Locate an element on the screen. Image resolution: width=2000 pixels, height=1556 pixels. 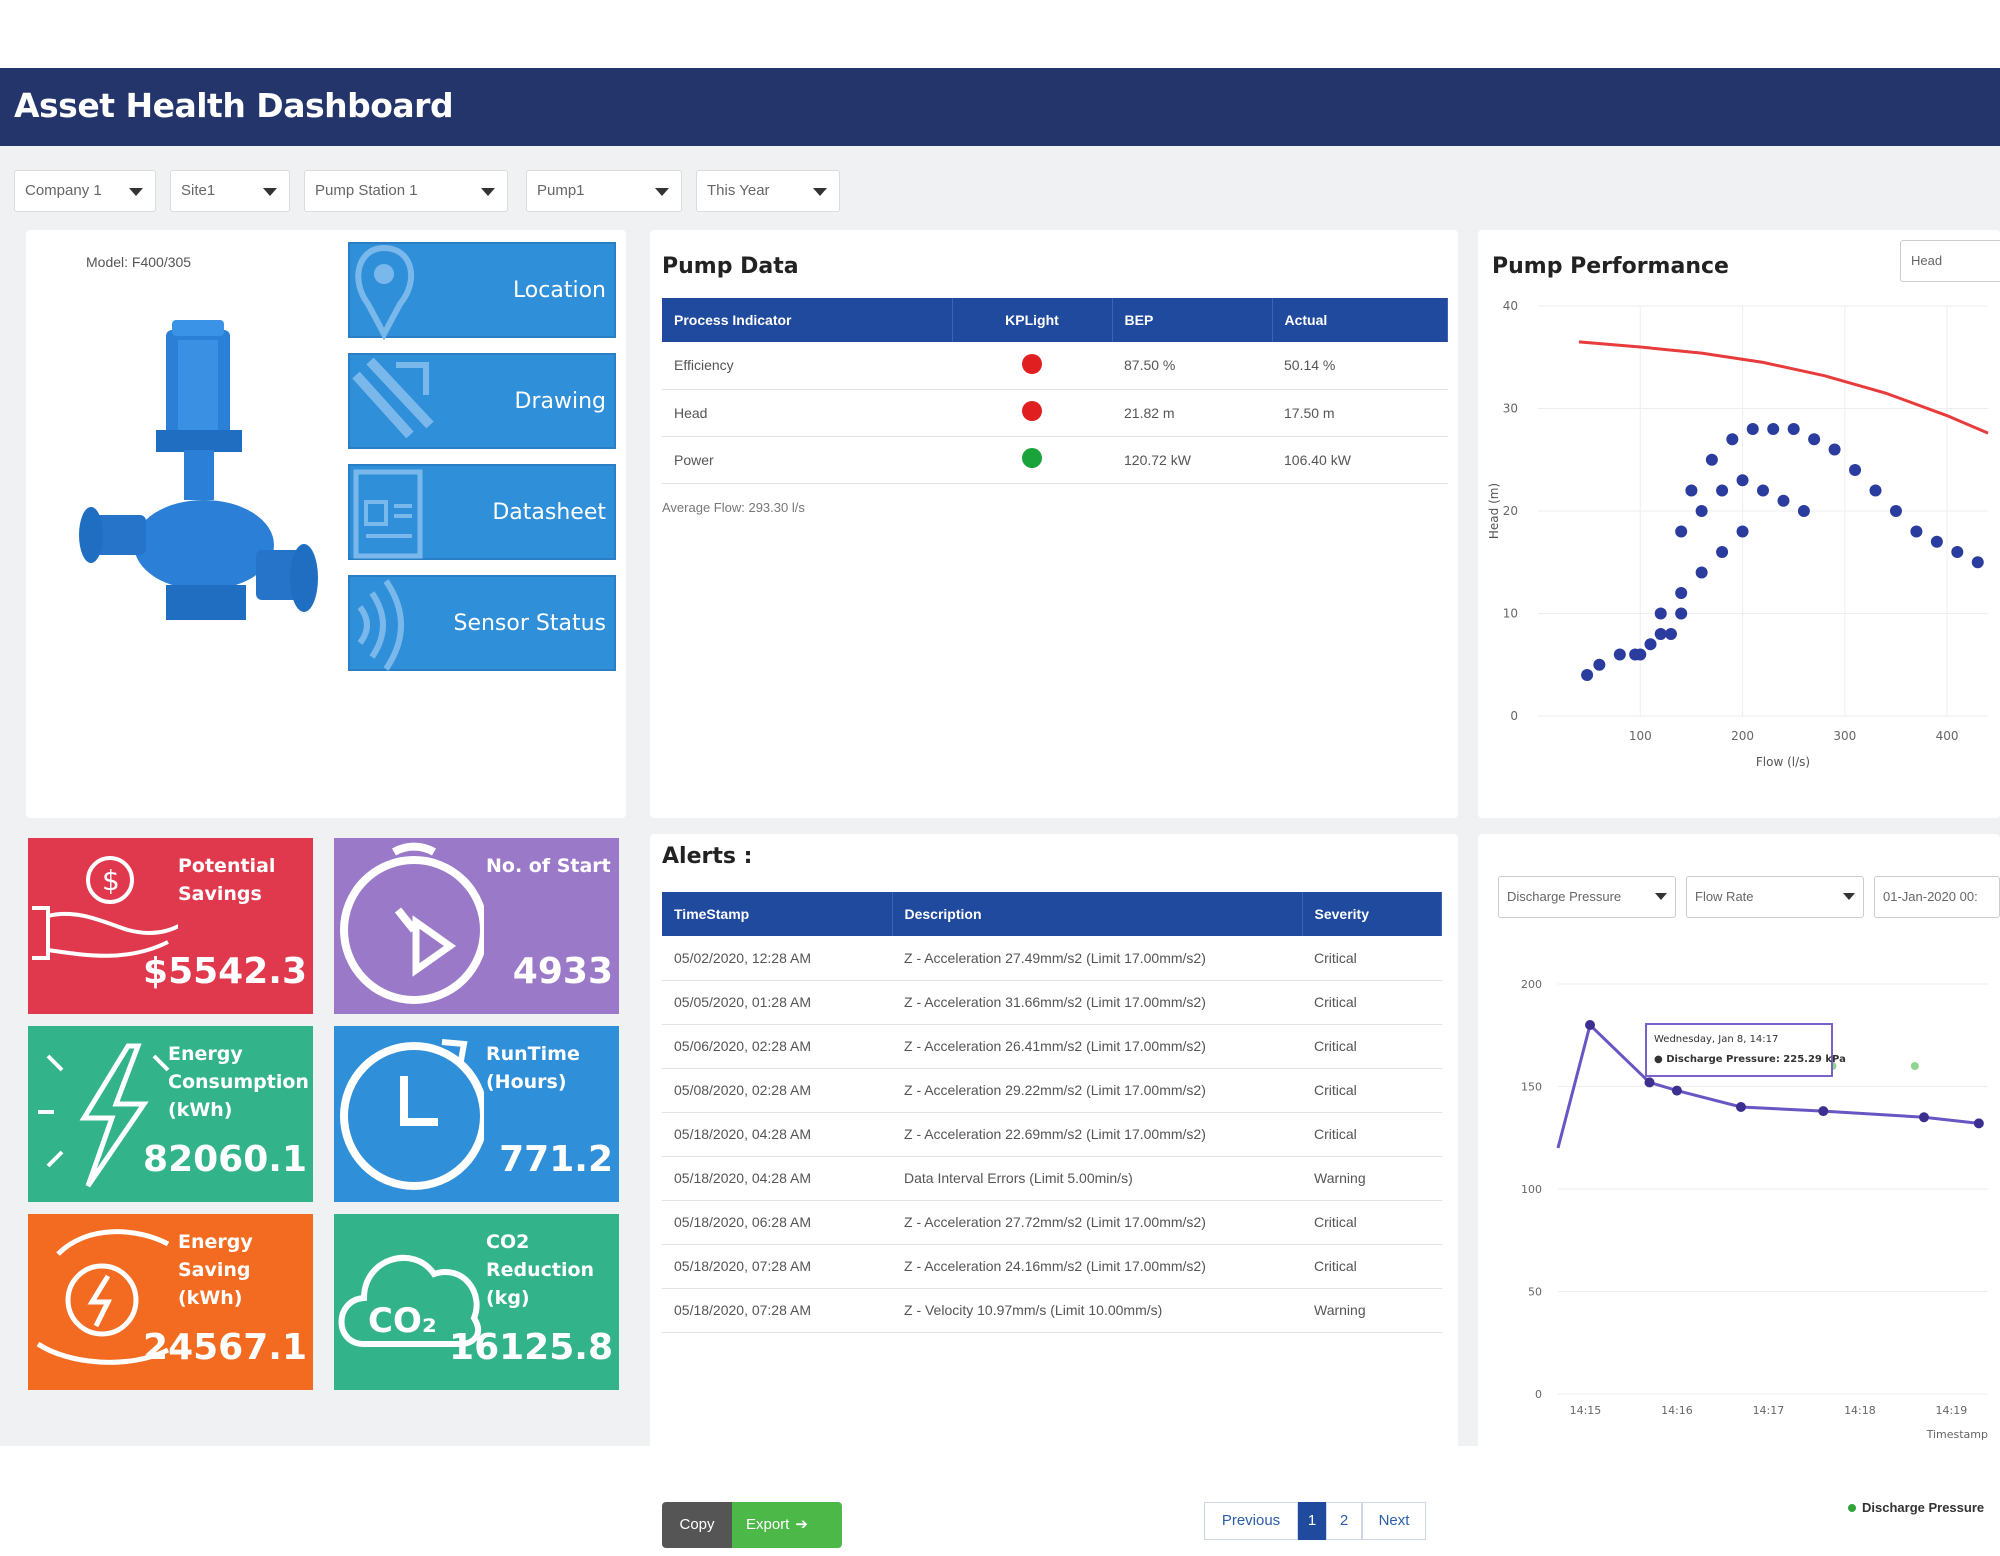
y-tick-label: 200 is located at coordinates (1531, 984).